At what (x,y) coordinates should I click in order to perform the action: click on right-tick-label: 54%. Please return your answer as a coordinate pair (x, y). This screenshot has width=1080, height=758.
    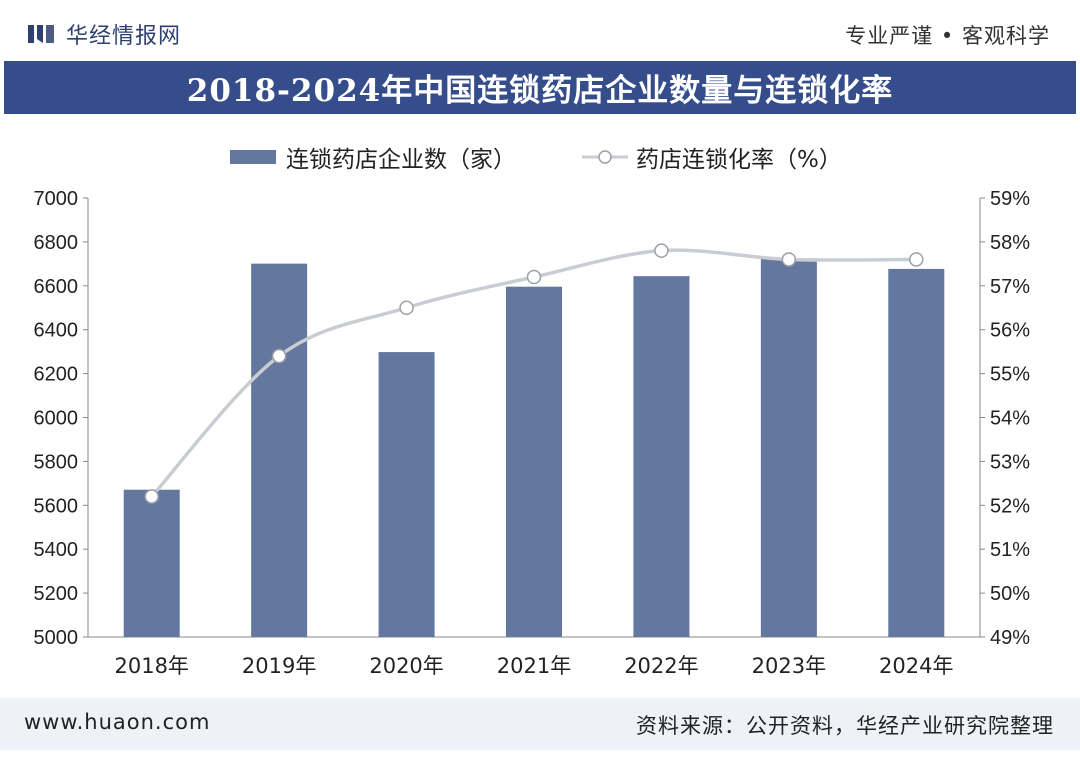
    Looking at the image, I should click on (1010, 419).